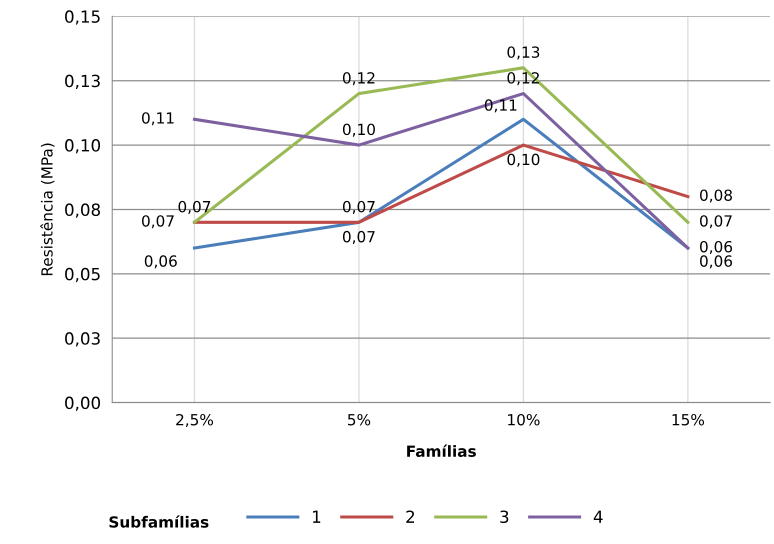 This screenshot has width=774, height=544. I want to click on legend-label: 4, so click(598, 516).